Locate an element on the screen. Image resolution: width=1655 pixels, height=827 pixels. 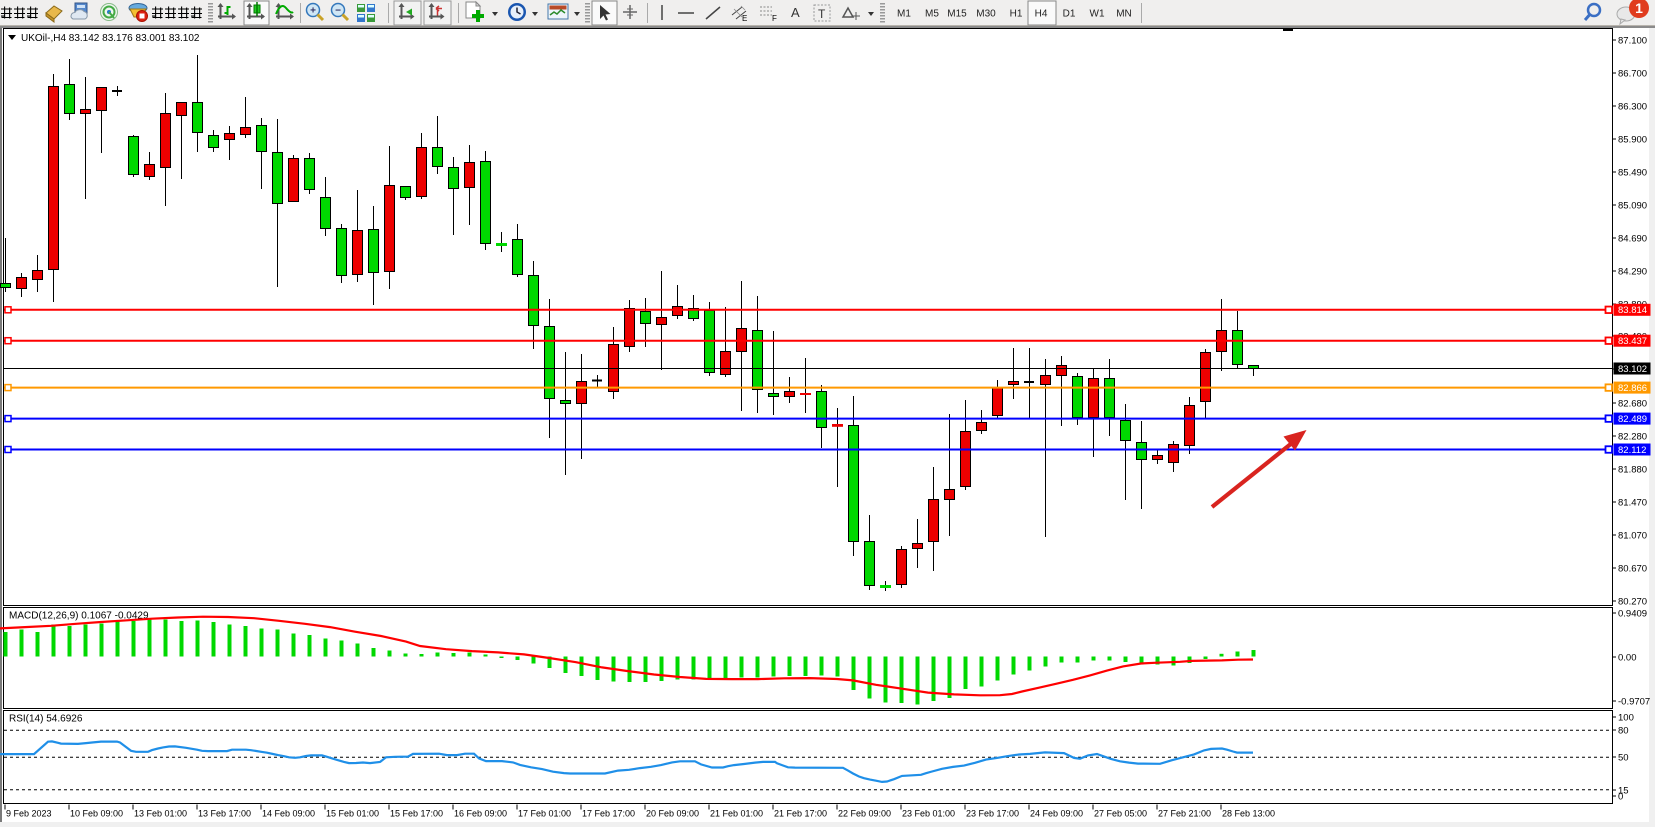
svg-text: 80 is located at coordinates (1623, 730).